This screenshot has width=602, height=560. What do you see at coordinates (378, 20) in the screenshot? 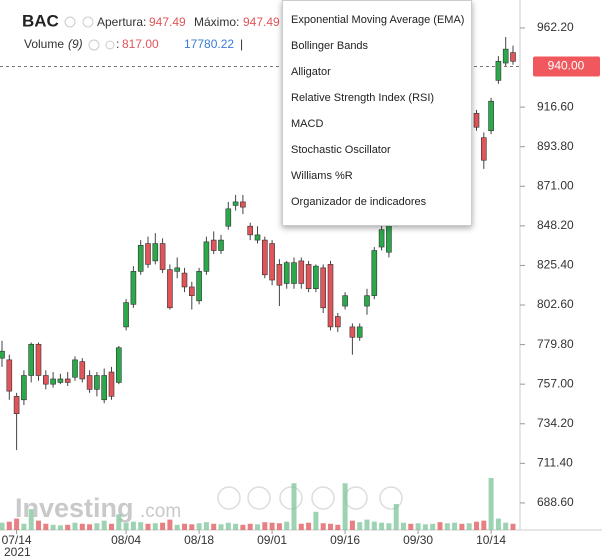
I see `menu-item: Exponential Moving Average (EMA)` at bounding box center [378, 20].